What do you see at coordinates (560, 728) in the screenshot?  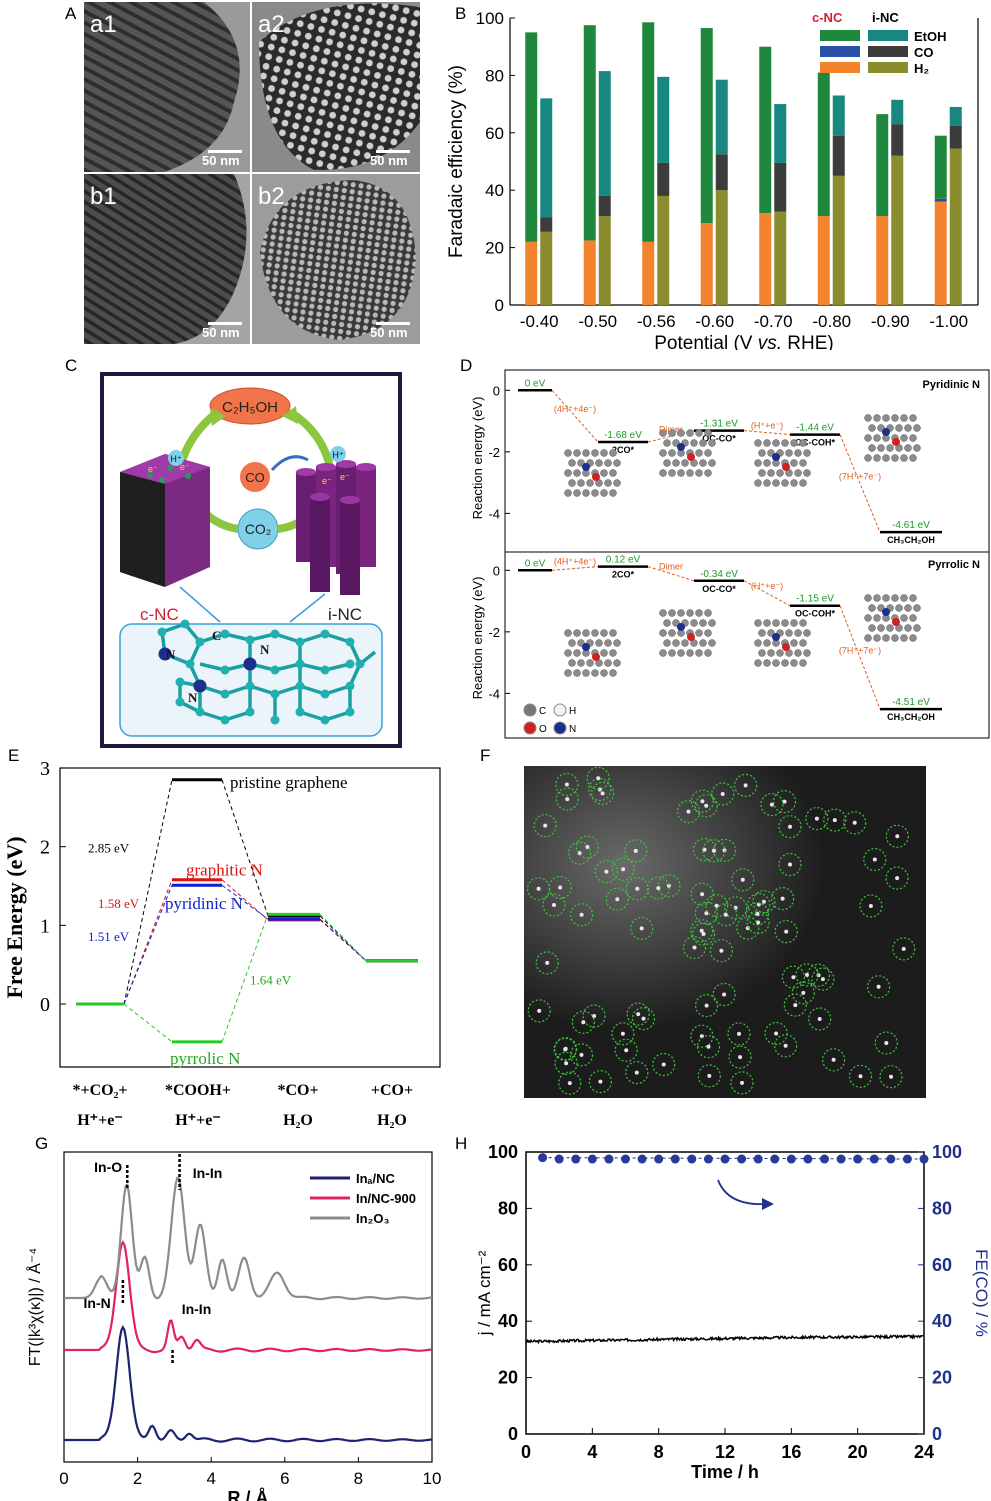 I see `legend-atom` at bounding box center [560, 728].